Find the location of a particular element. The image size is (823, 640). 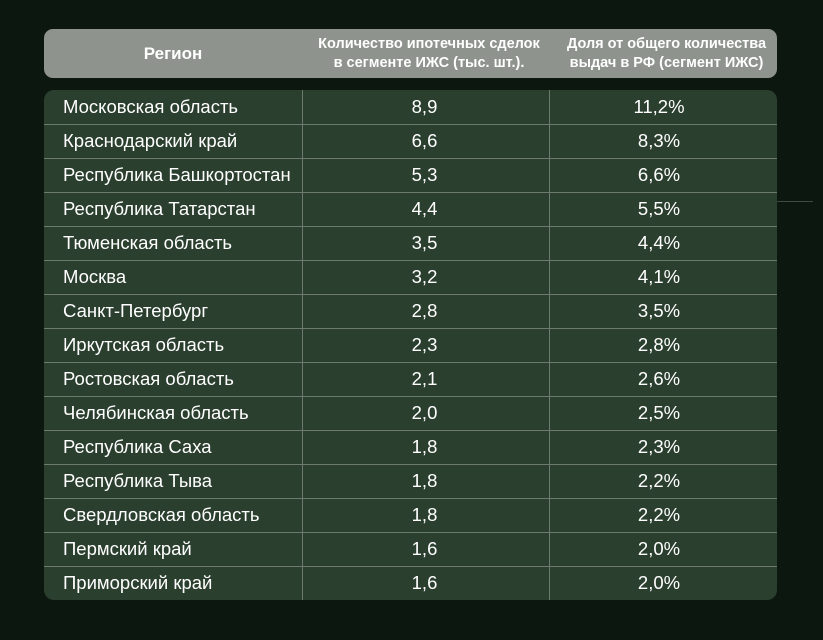

share-cell: 5,5% is located at coordinates (659, 208).